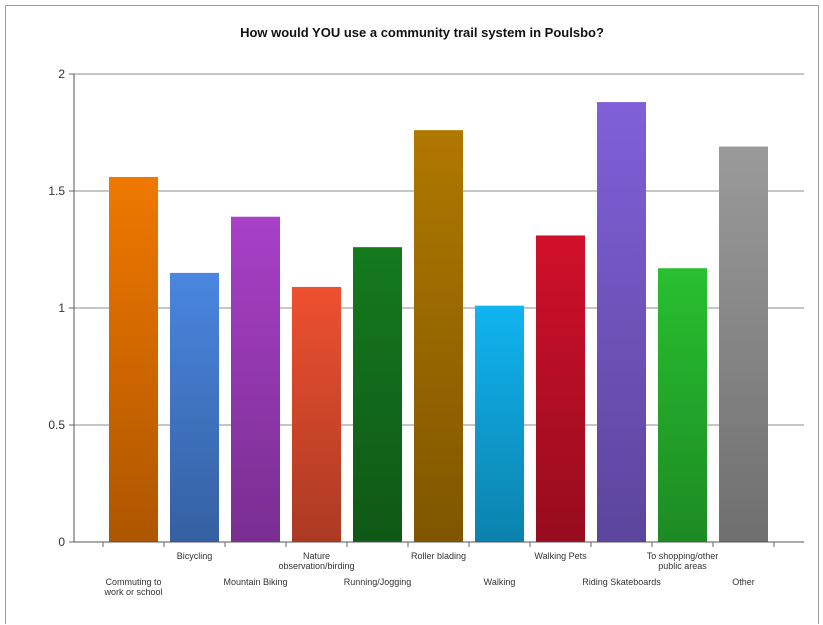 The image size is (823, 625). Describe the element at coordinates (61, 74) in the screenshot. I see `y-tick-label: 2` at that location.